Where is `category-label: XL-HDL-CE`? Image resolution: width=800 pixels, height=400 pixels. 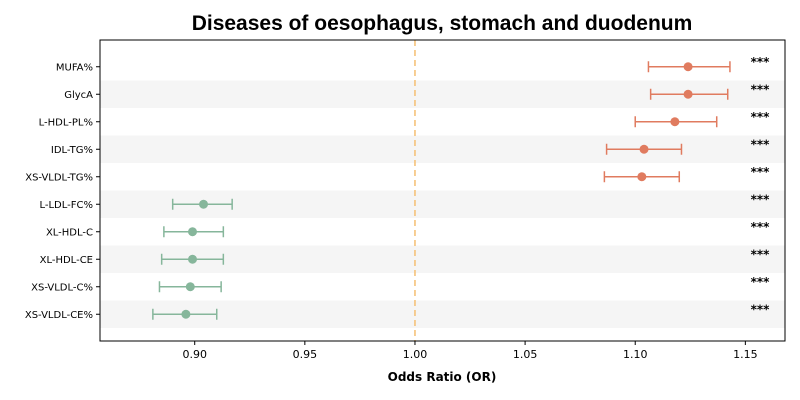
category-label: XL-HDL-CE is located at coordinates (66, 260).